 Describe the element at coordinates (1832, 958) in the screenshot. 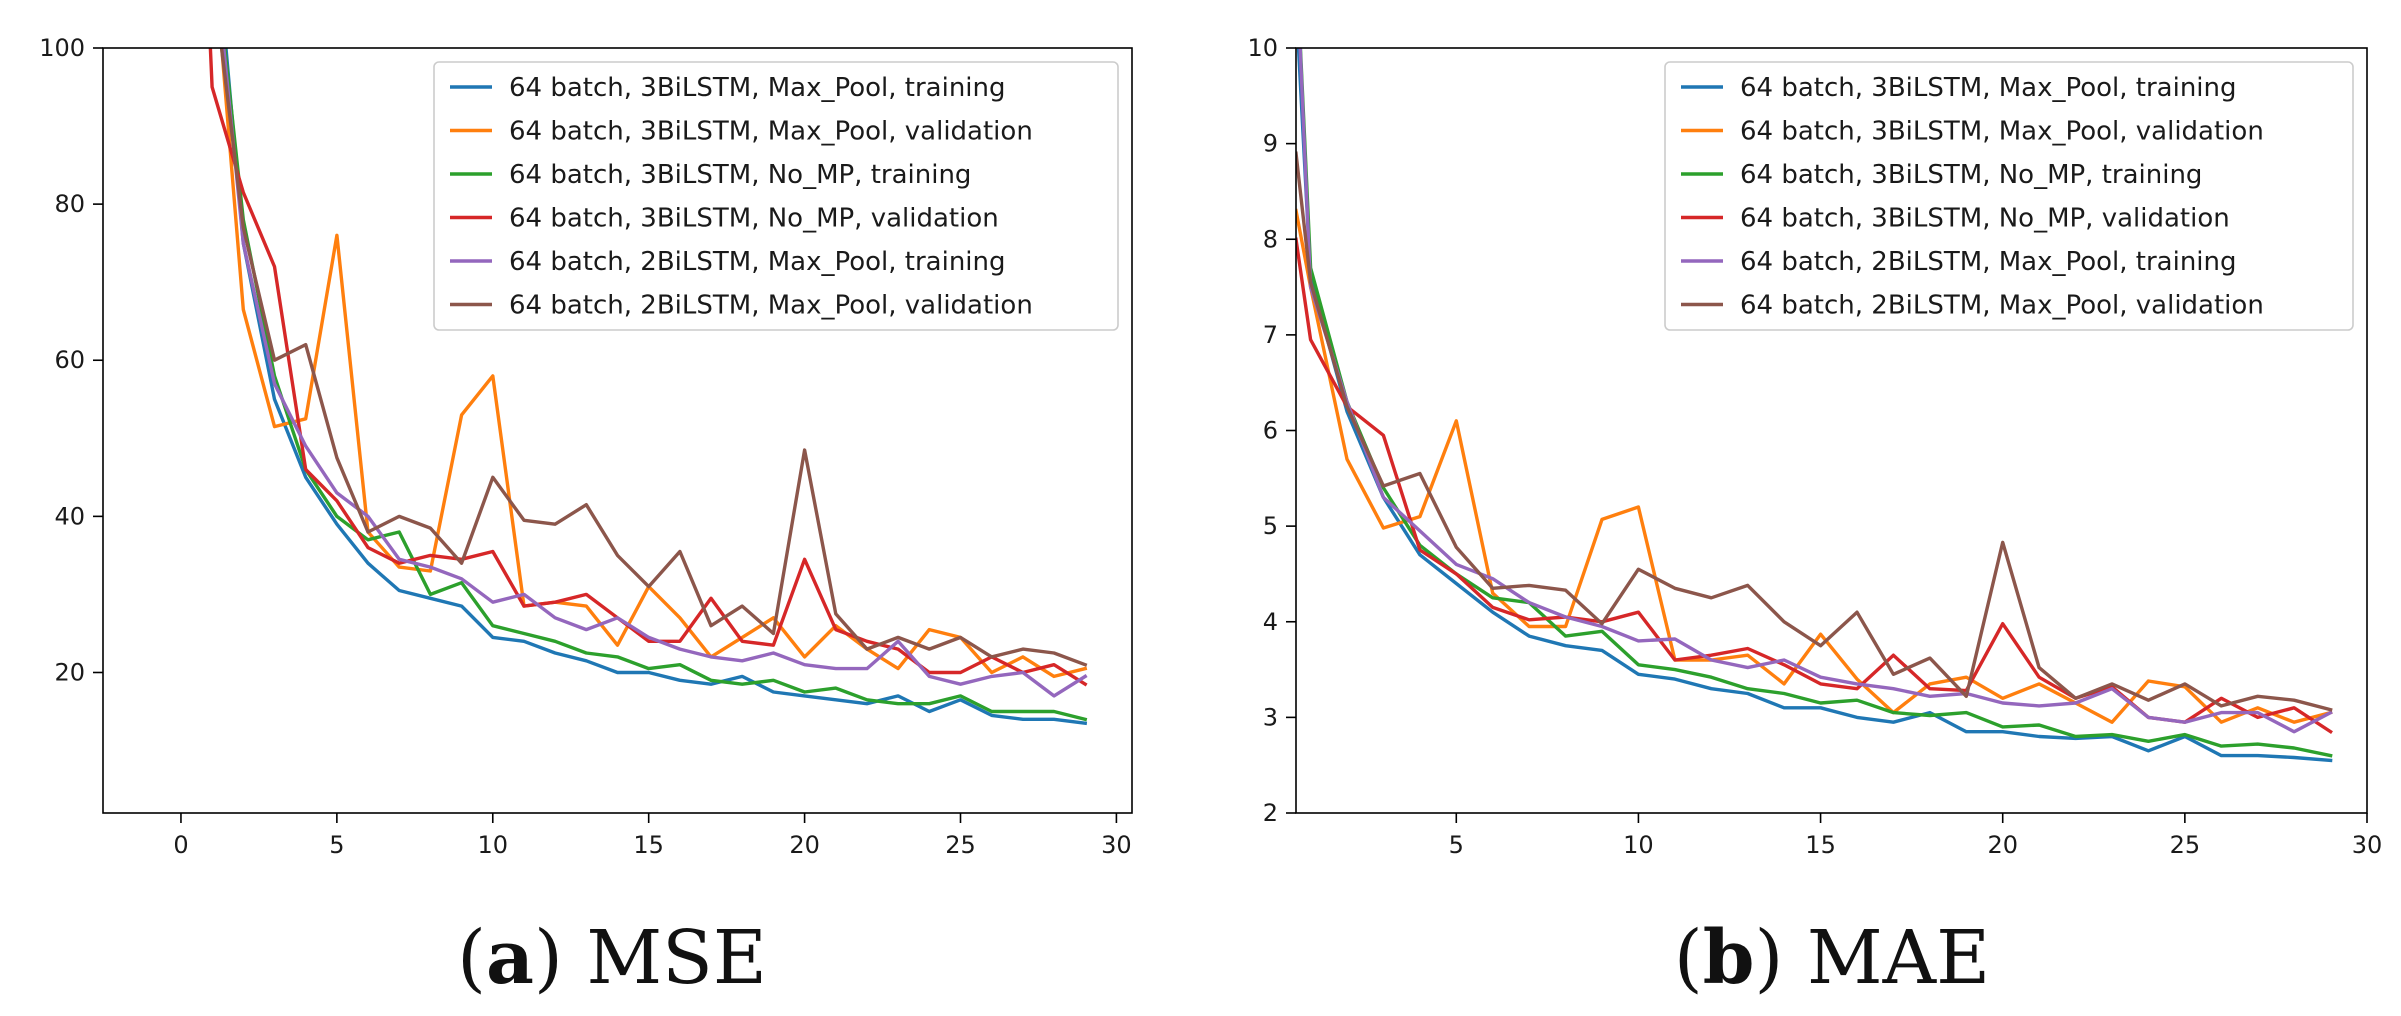

I see `subplot-caption: (b) MAE` at that location.